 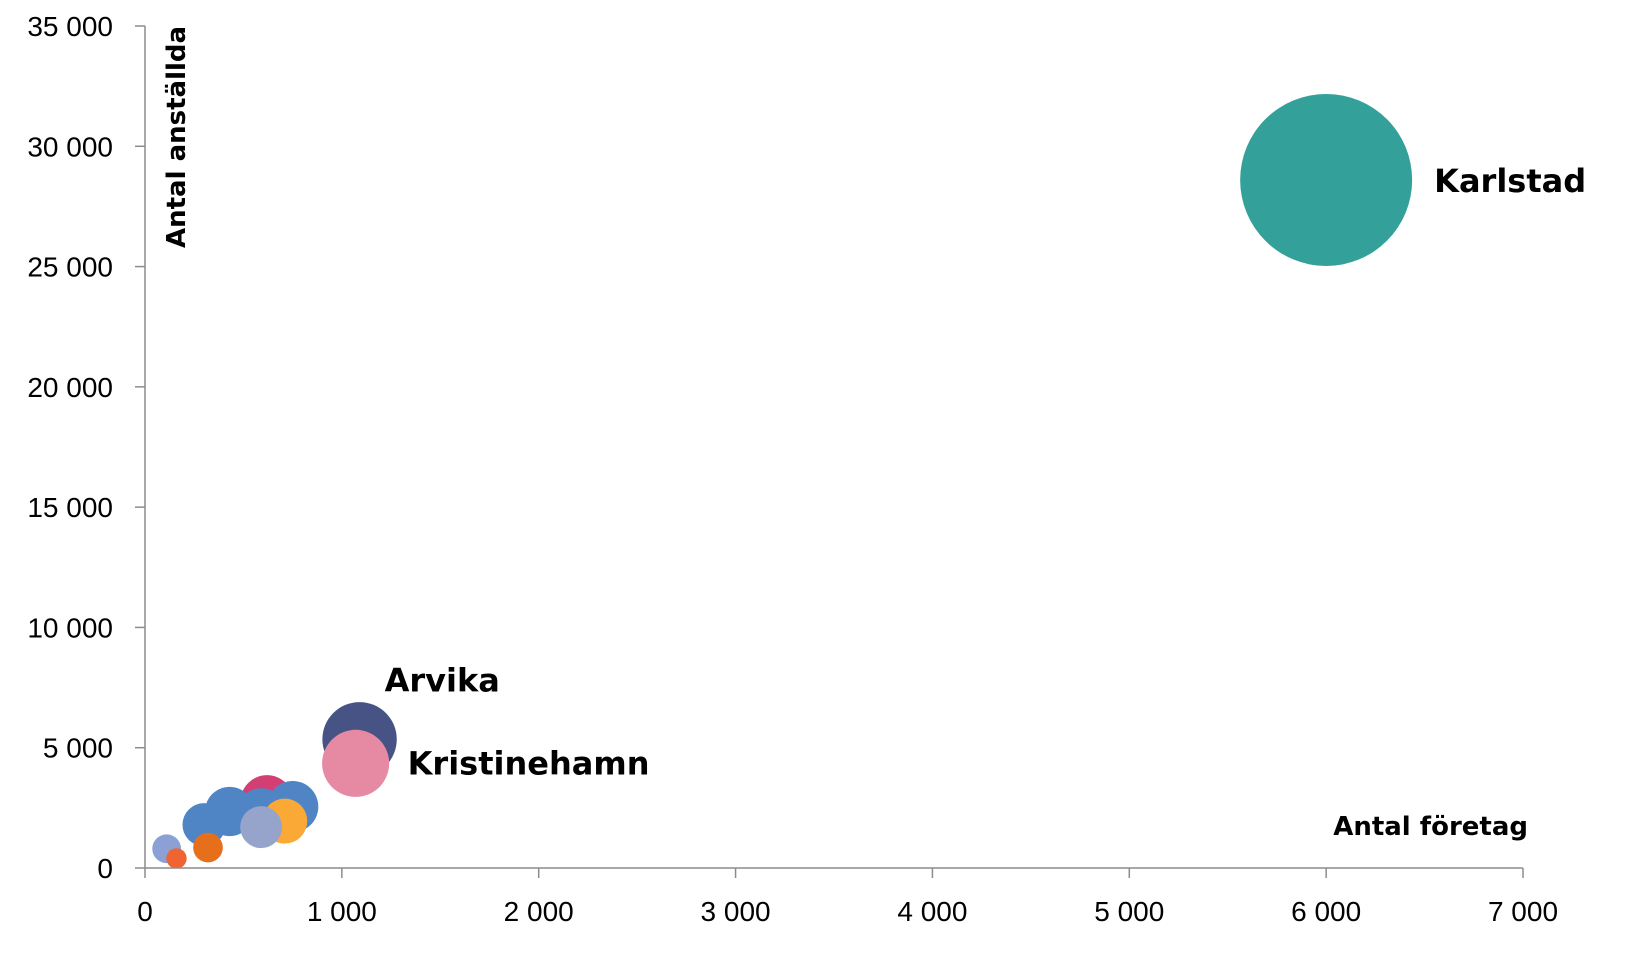 What do you see at coordinates (70, 507) in the screenshot?
I see `y-tick-label: 15 000` at bounding box center [70, 507].